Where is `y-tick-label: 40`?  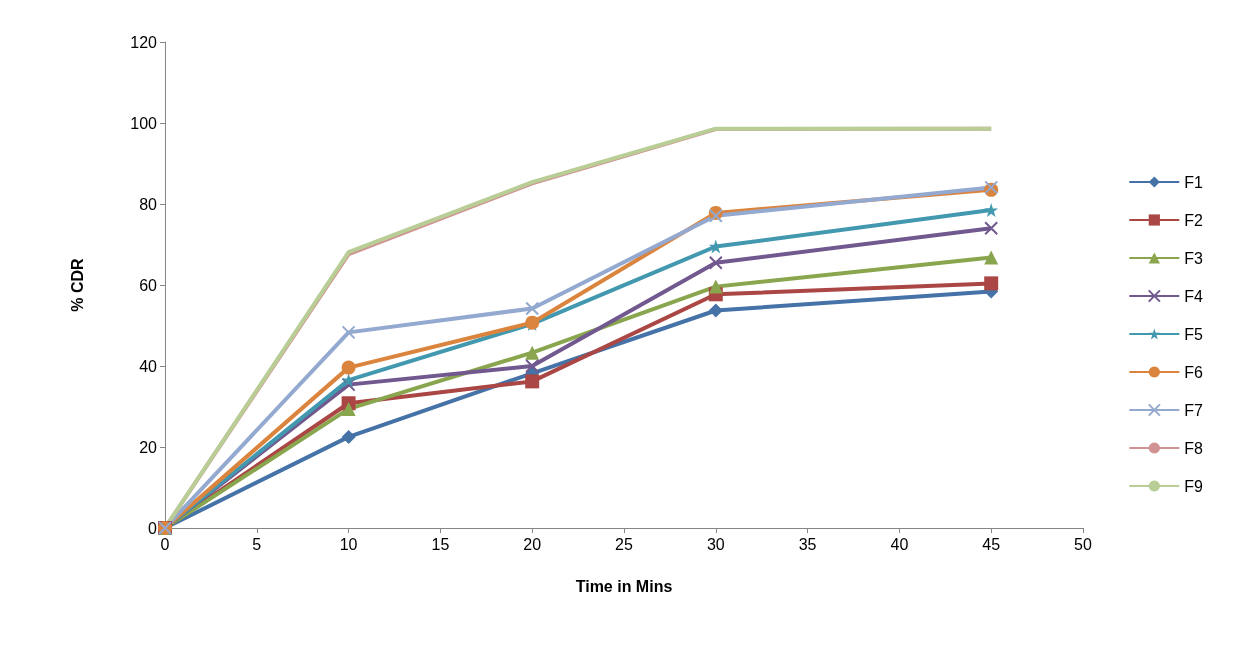 y-tick-label: 40 is located at coordinates (148, 366).